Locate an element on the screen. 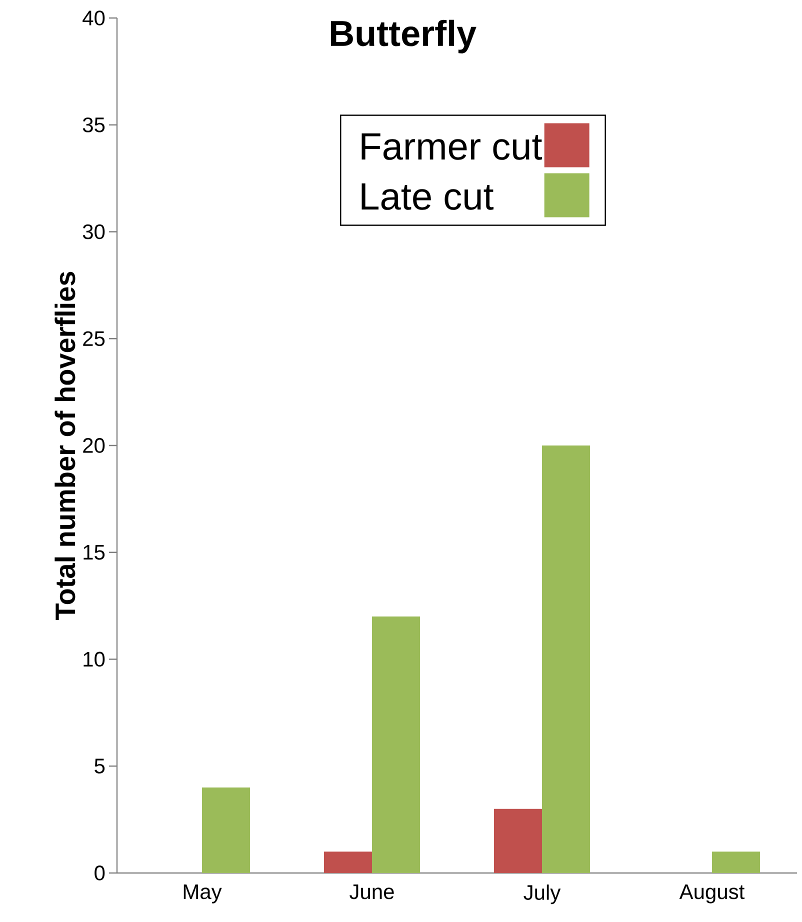  x-tick-label: August is located at coordinates (712, 894).